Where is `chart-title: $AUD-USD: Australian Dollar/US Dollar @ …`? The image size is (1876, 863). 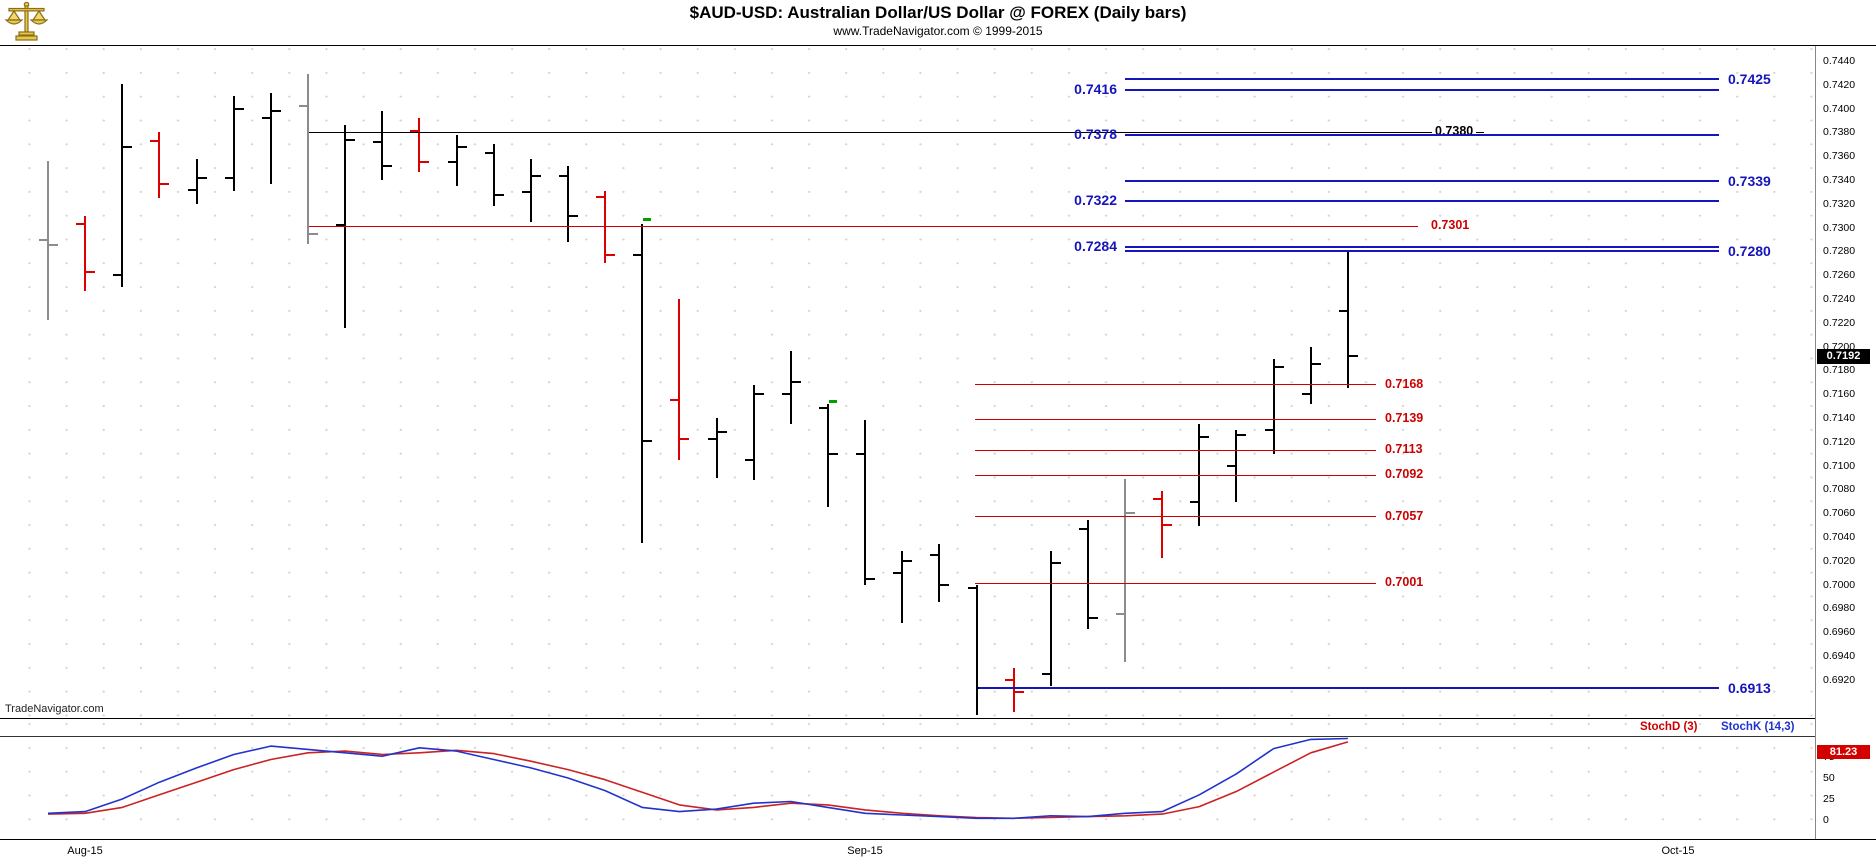 chart-title: $AUD-USD: Australian Dollar/US Dollar @ … is located at coordinates (938, 12).